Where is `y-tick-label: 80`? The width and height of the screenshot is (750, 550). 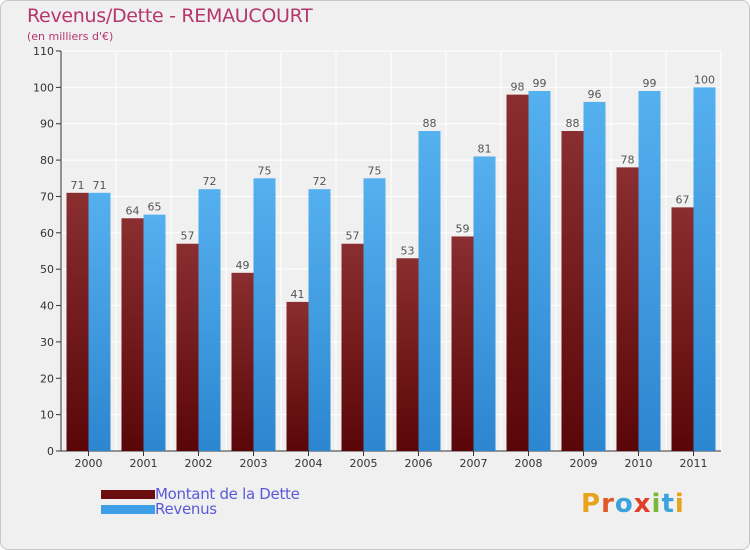 y-tick-label: 80 is located at coordinates (47, 160).